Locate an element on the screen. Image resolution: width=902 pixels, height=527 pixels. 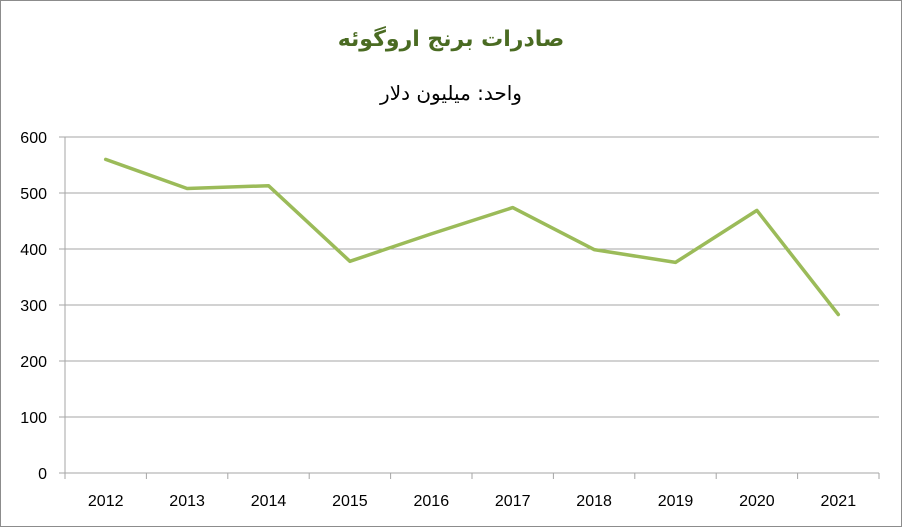
x-tick-label-2021: 2021 is located at coordinates (839, 501).